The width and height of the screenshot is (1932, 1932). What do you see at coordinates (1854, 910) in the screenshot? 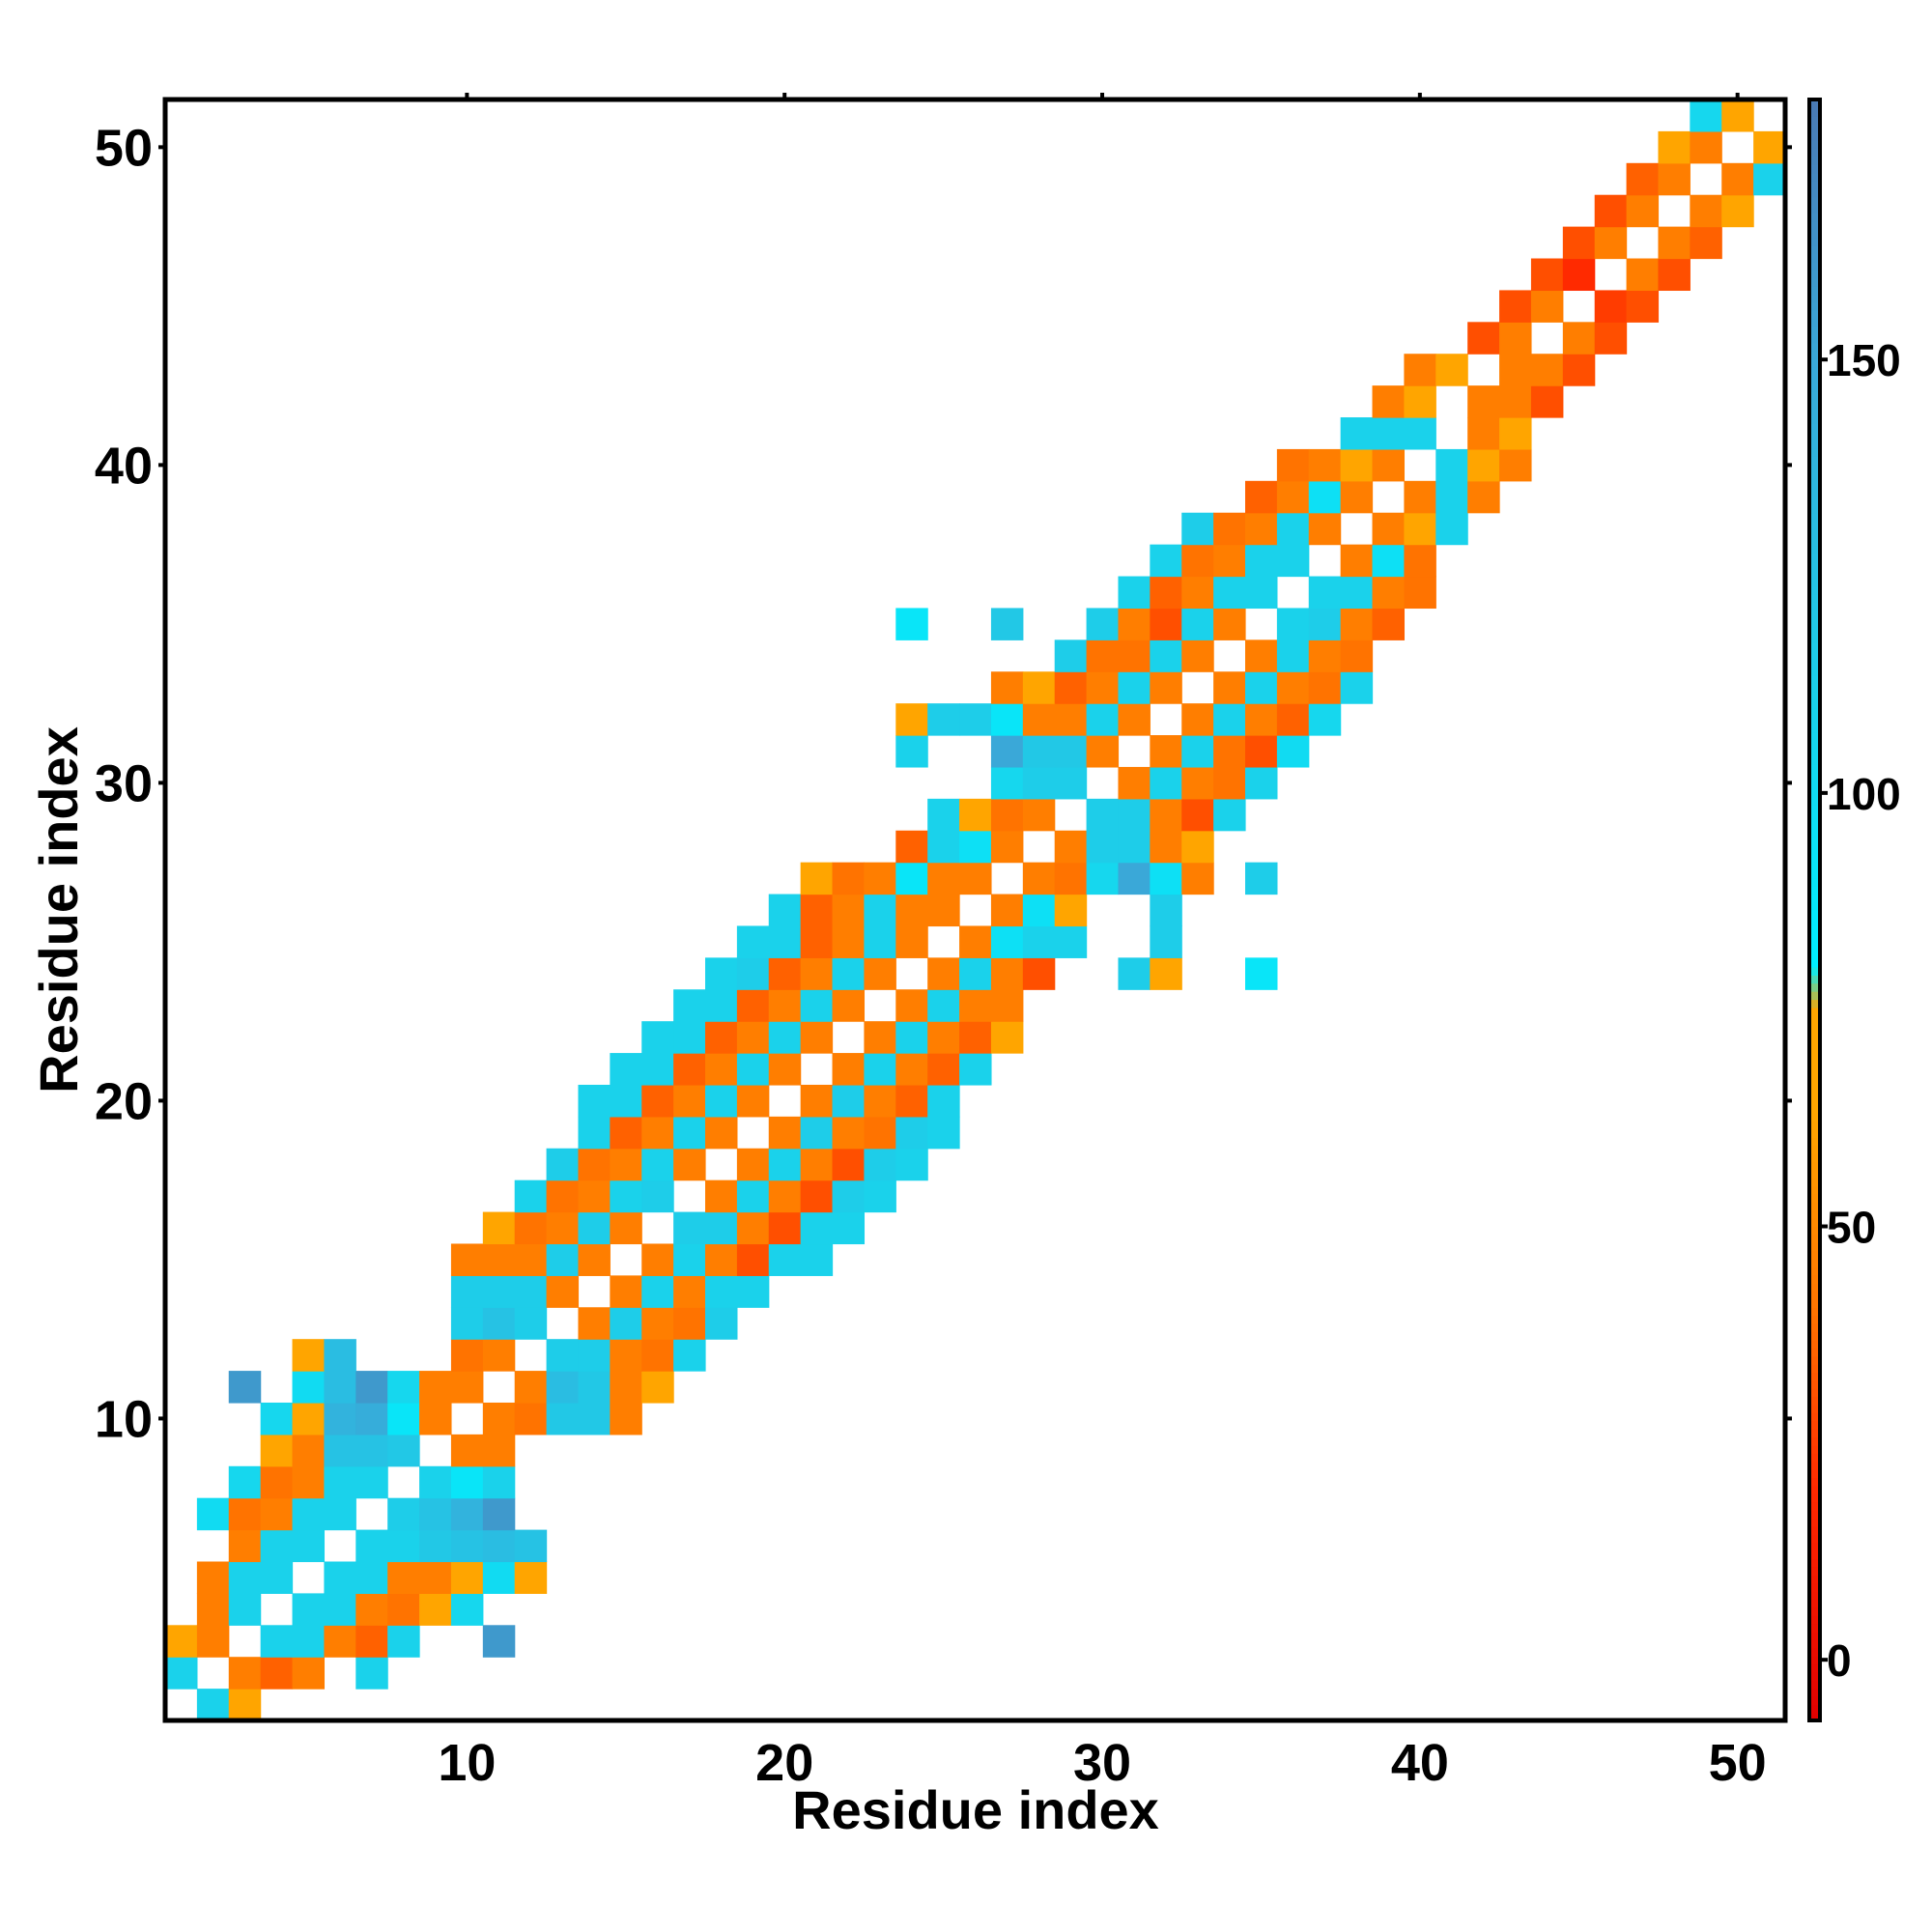
I see `colorbar: 0 50 100 150` at bounding box center [1854, 910].